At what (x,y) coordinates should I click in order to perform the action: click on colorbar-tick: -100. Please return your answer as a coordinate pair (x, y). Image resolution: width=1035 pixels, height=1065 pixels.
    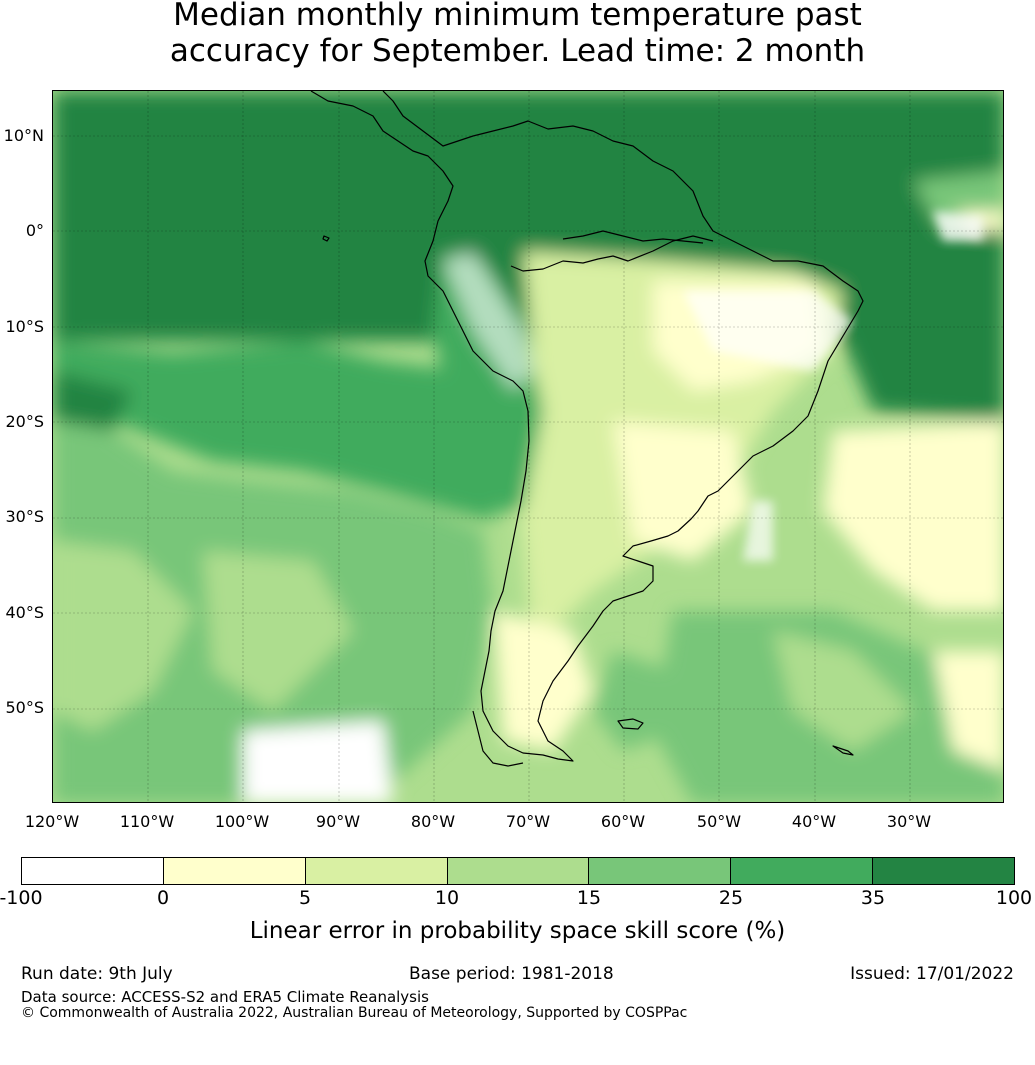
    Looking at the image, I should click on (21, 898).